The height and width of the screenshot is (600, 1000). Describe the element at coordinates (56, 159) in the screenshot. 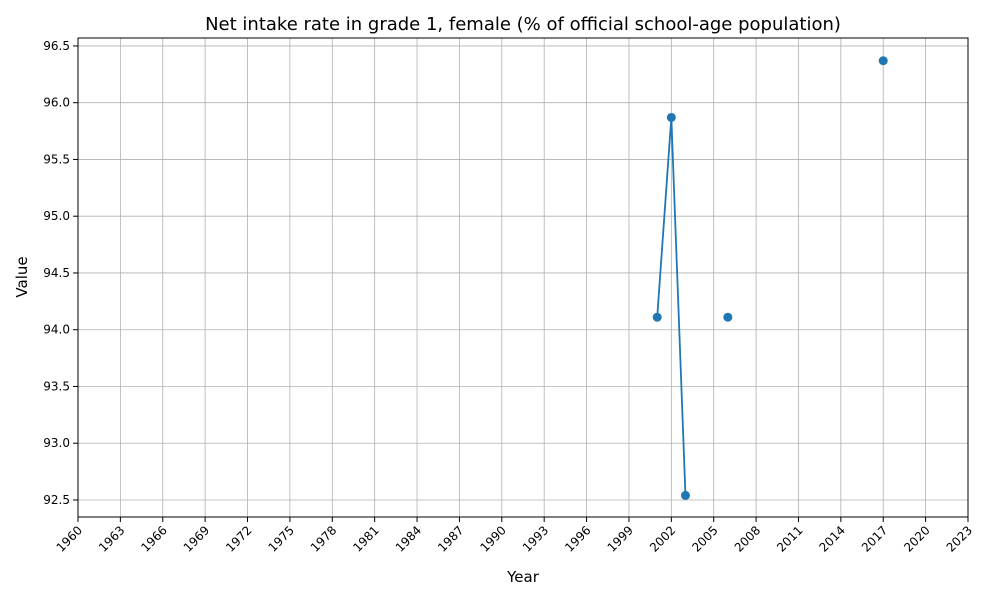

I see `y-tick-label: 95.5` at that location.